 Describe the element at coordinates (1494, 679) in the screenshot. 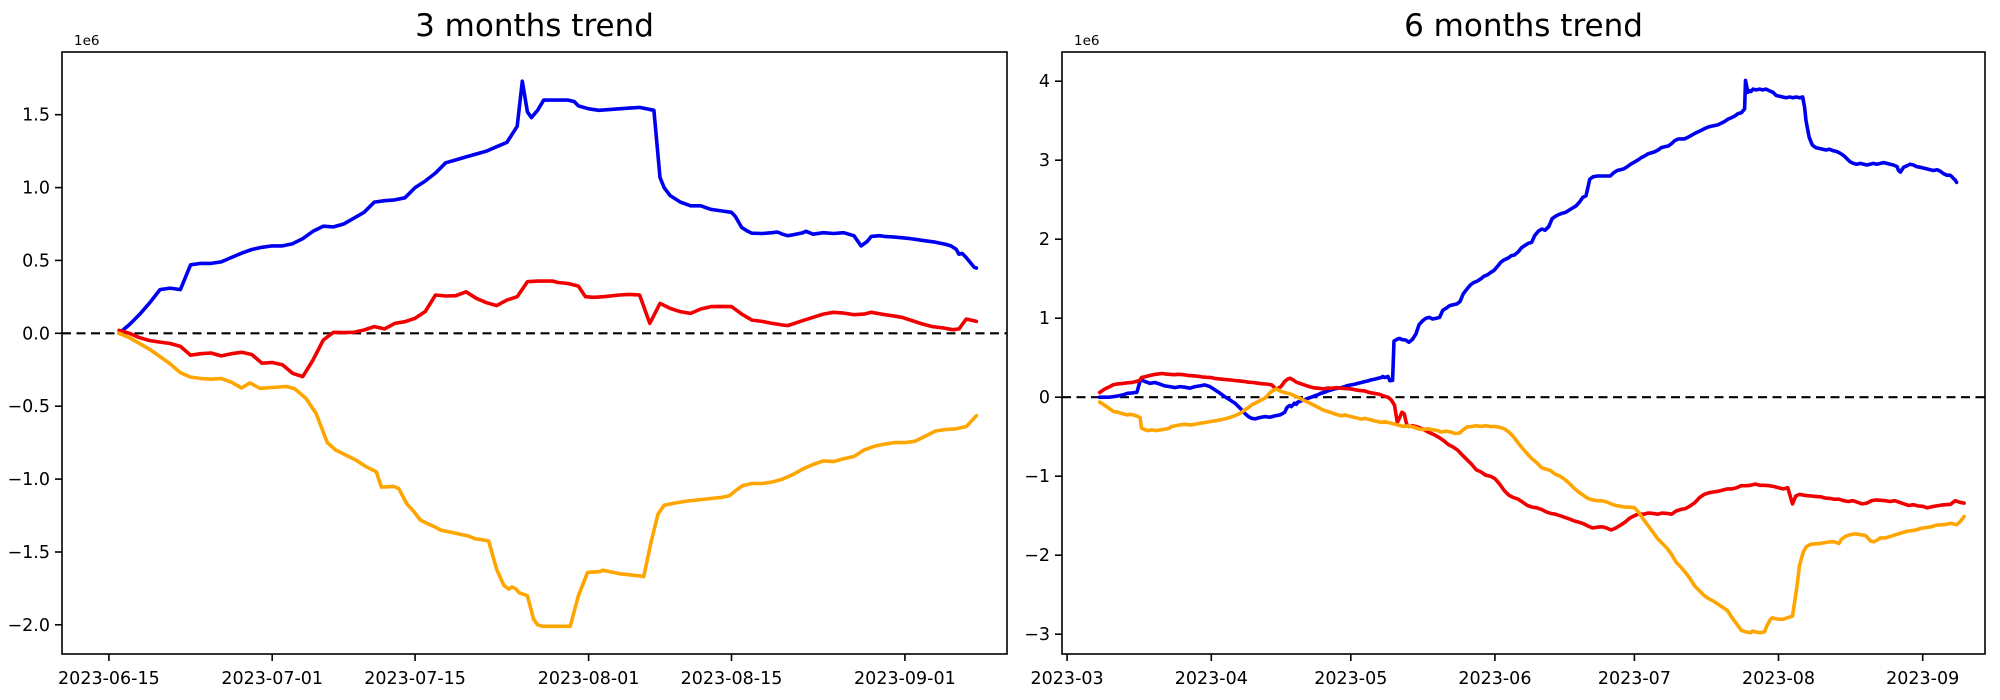

I see `x-tick-label: 2023-06` at that location.